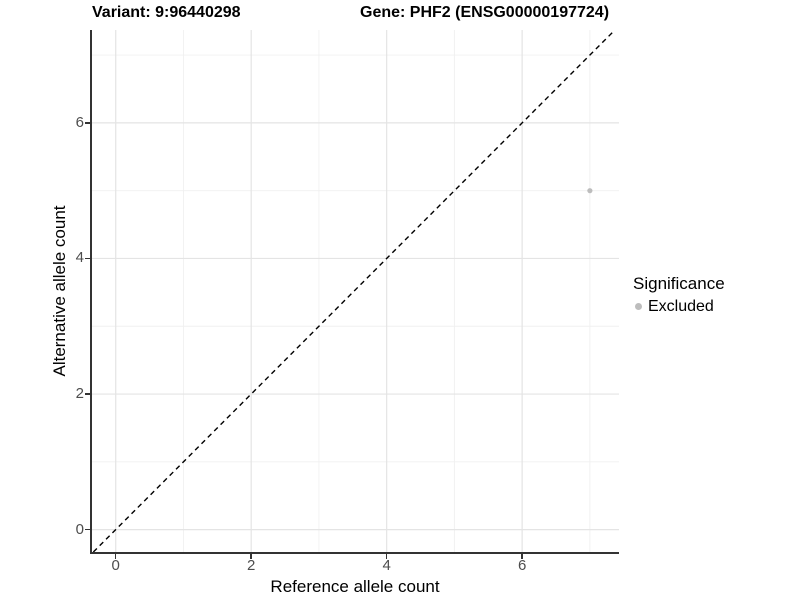 This screenshot has height=600, width=800. I want to click on plot-title-variant: Variant: 9:96440298, so click(166, 12).